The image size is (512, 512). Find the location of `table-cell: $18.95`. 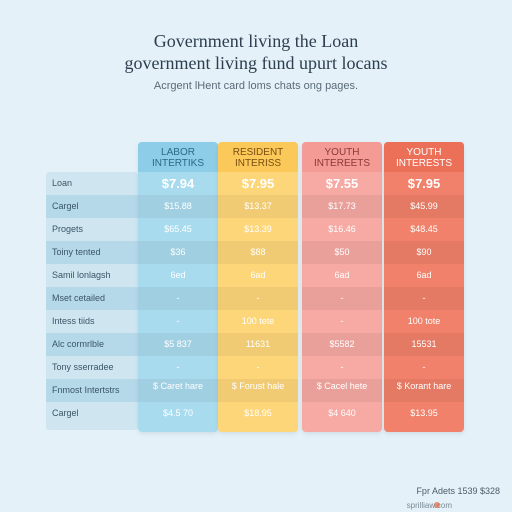

table-cell: $18.95 is located at coordinates (258, 413).